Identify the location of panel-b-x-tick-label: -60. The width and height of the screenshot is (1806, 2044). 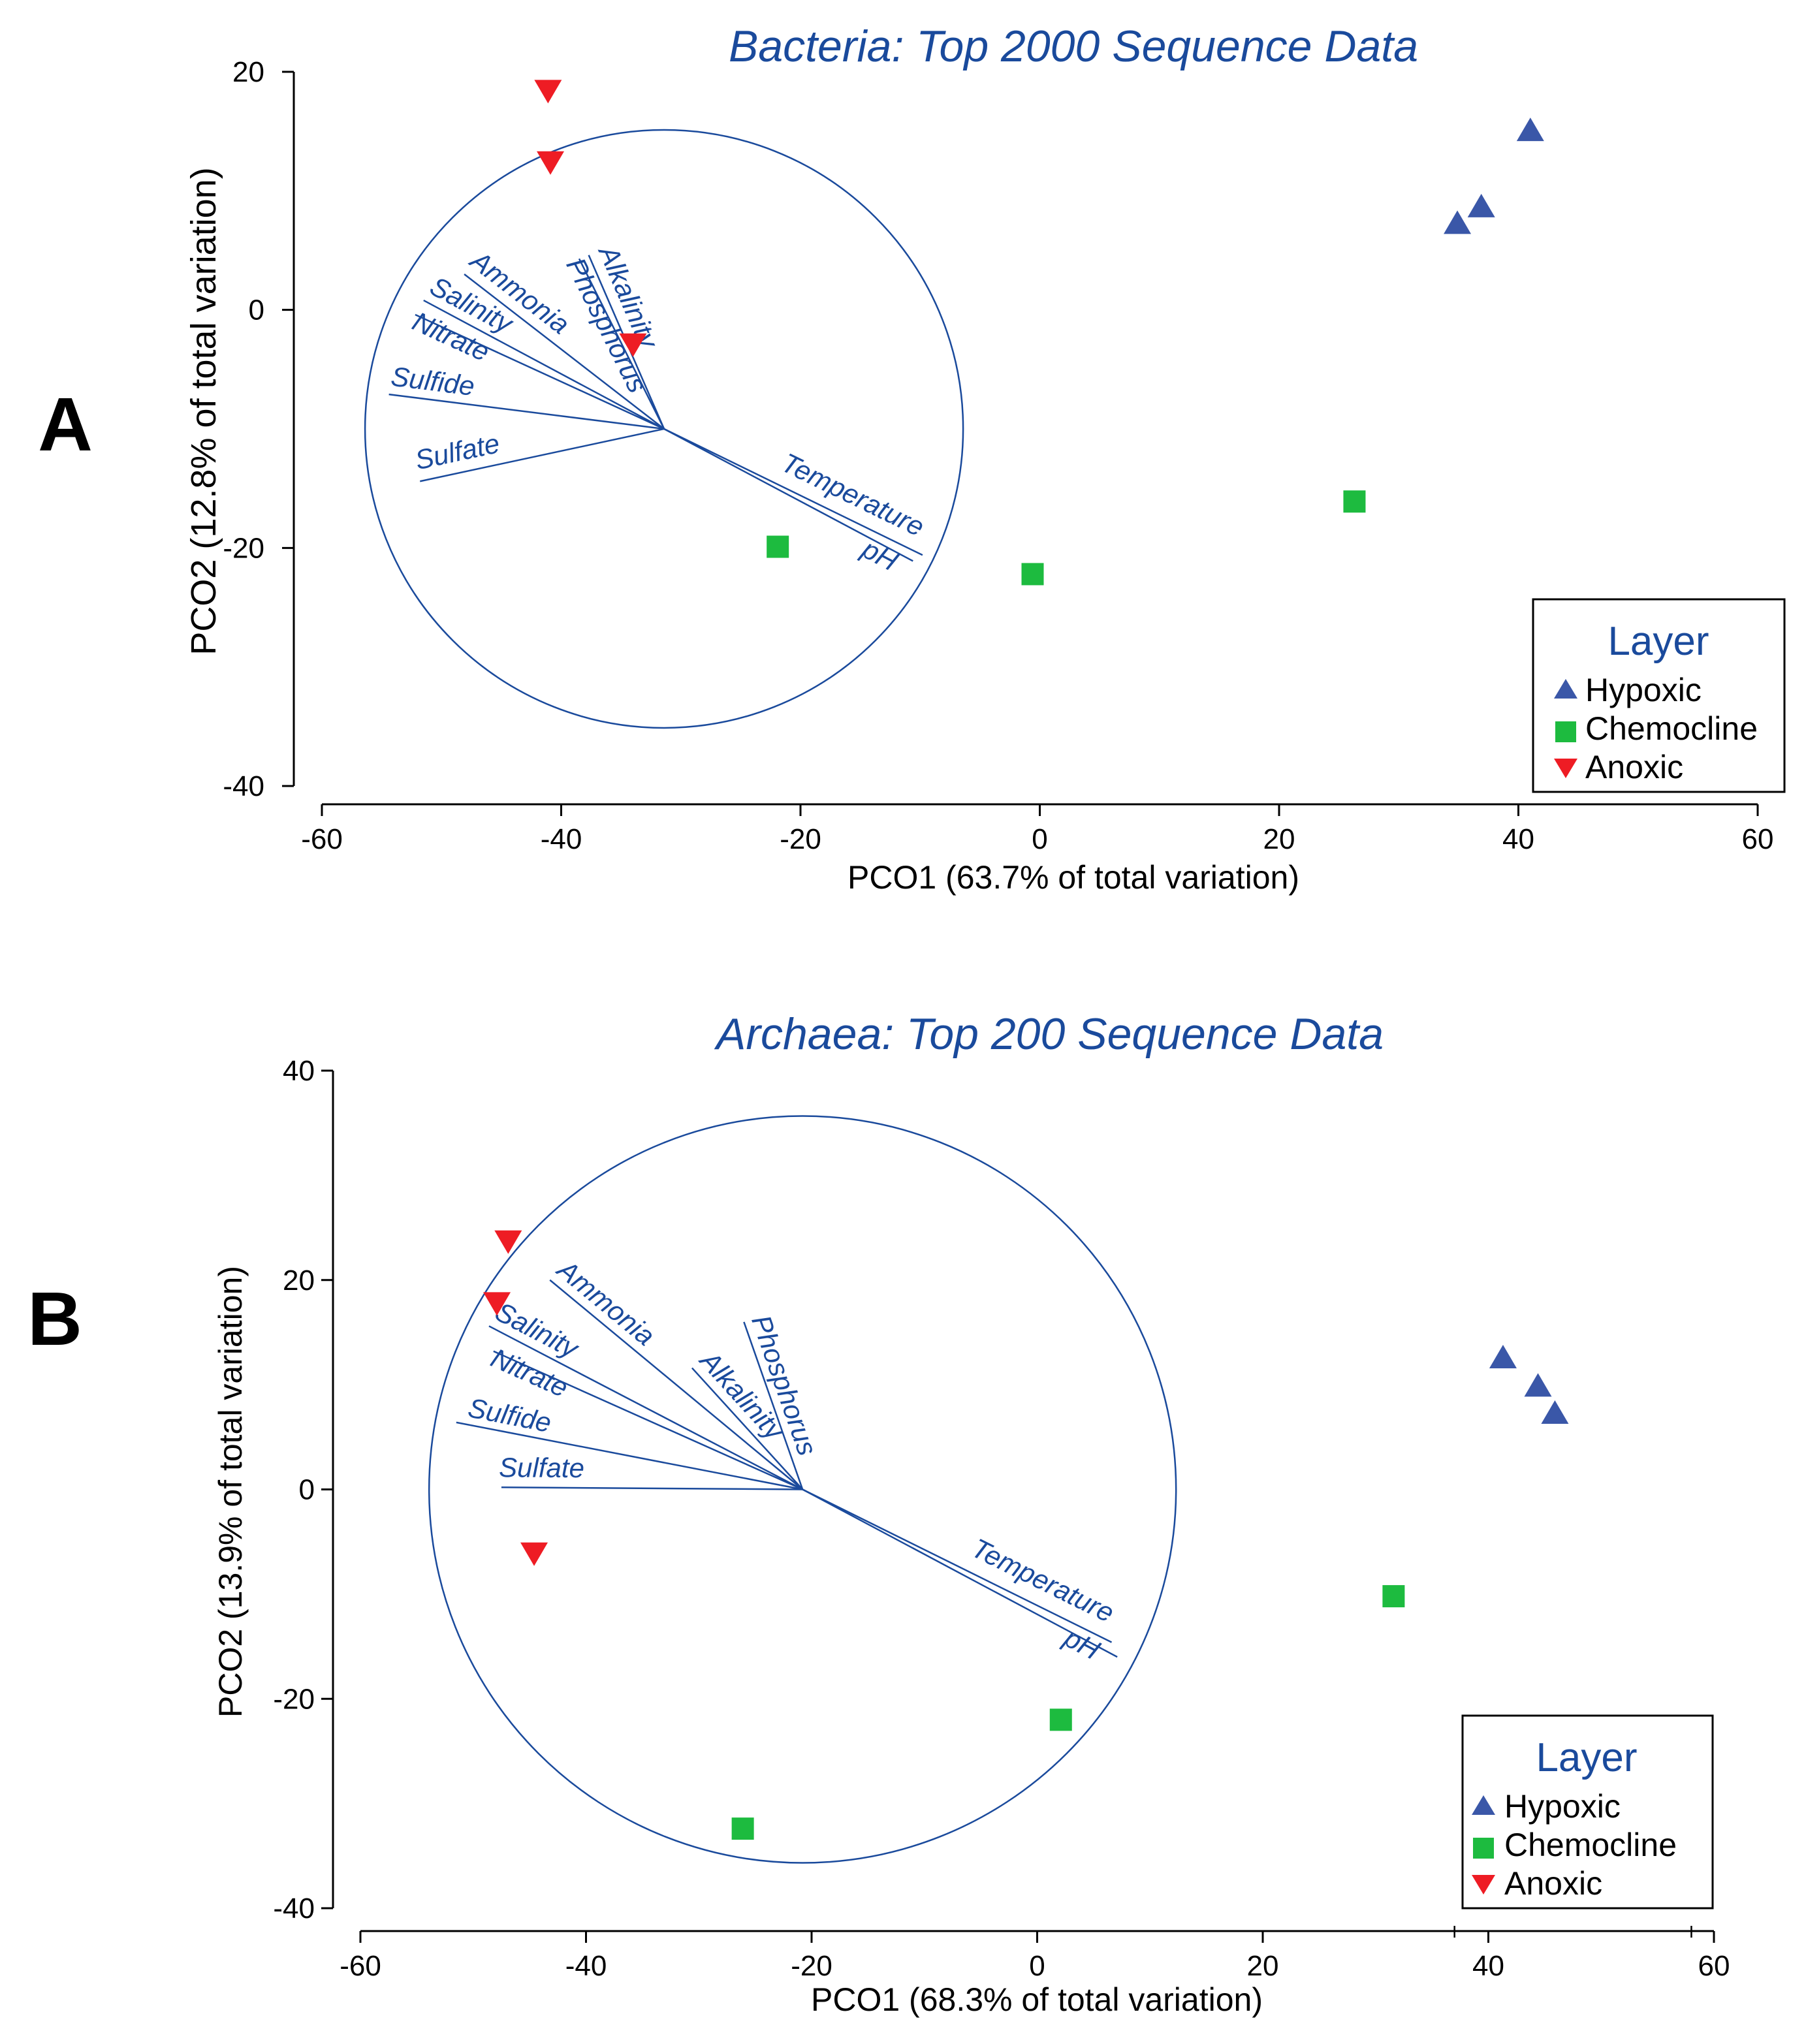
(360, 1966).